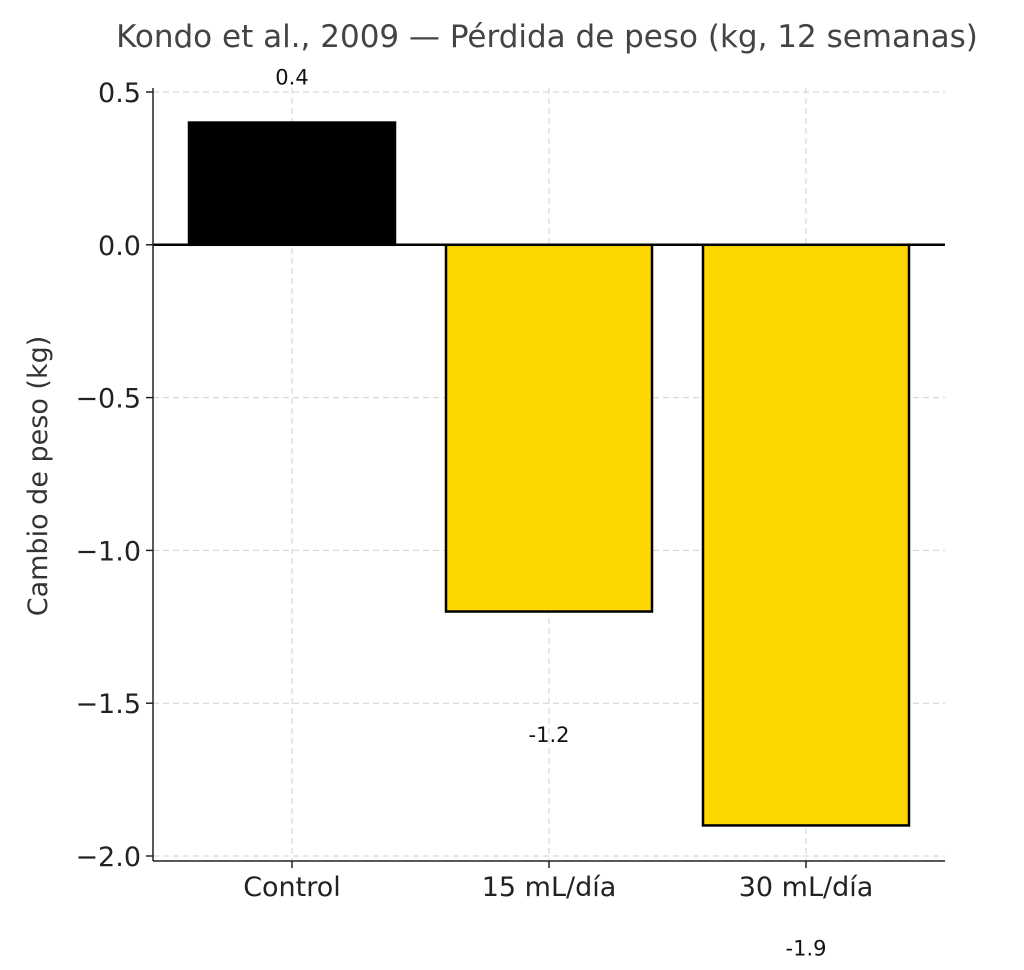 Image resolution: width=1024 pixels, height=970 pixels. I want to click on x-tick-label: 15 mL/día, so click(549, 887).